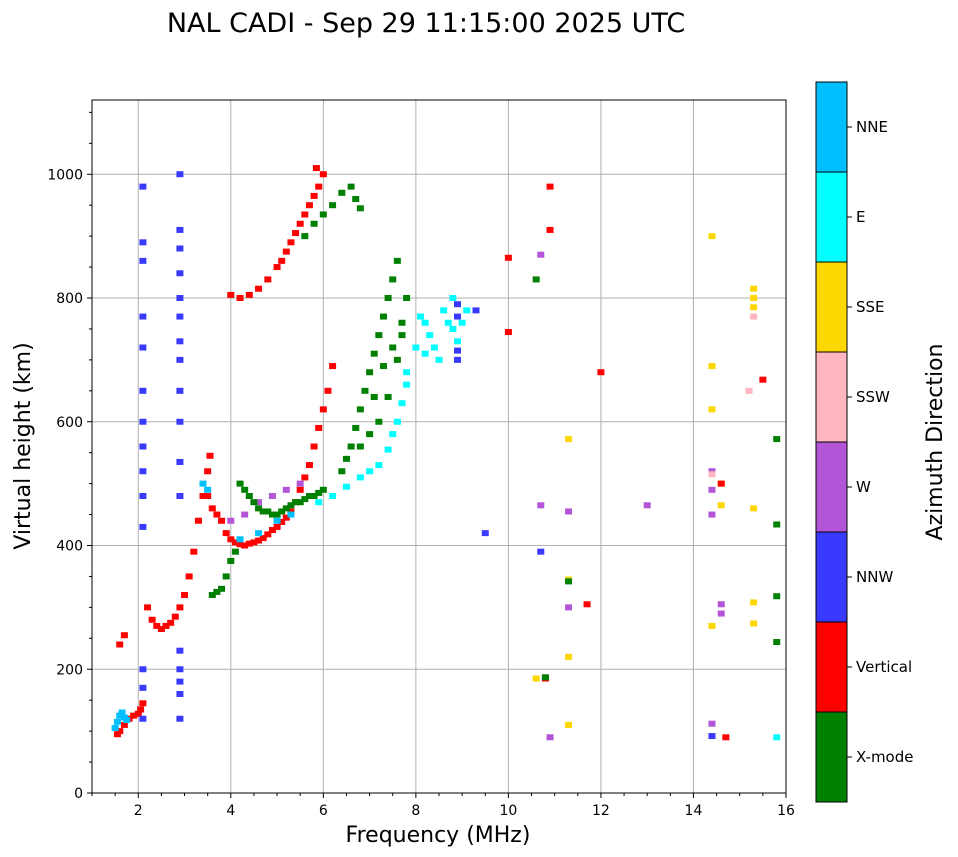  What do you see at coordinates (78, 794) in the screenshot?
I see `y-tick-label: 0` at bounding box center [78, 794].